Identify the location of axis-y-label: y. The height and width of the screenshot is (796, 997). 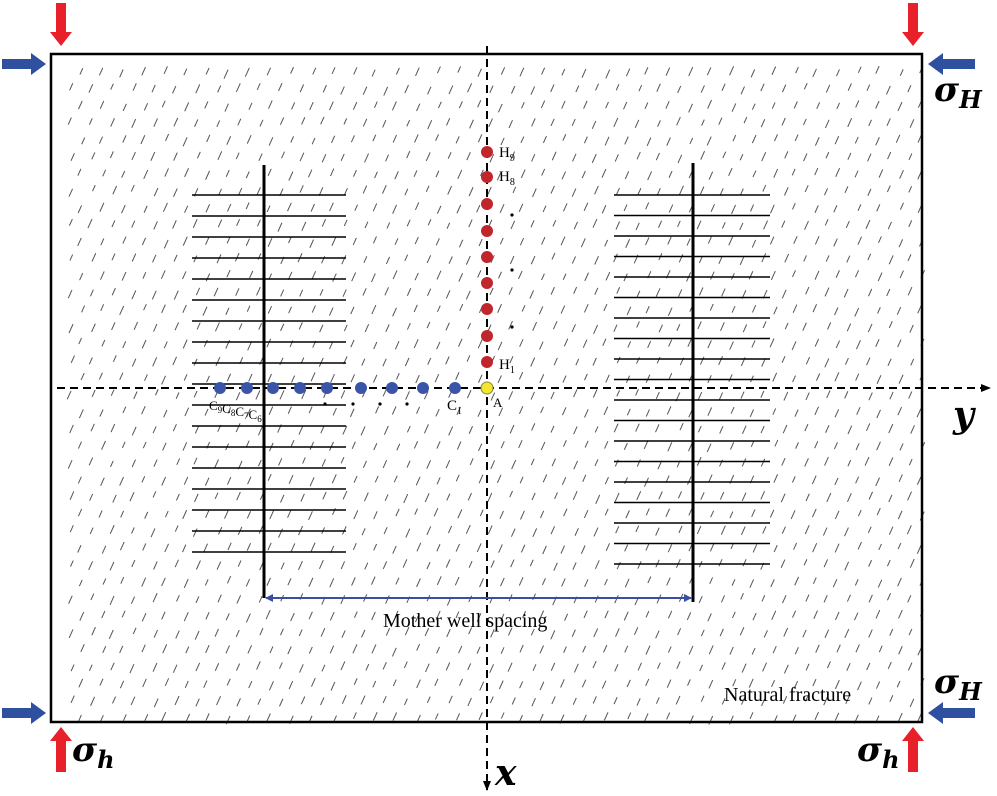
(964, 415).